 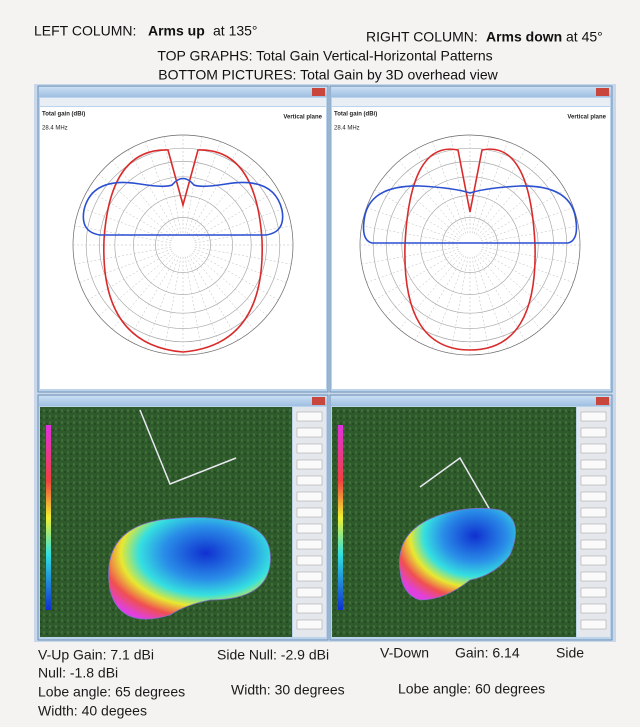 What do you see at coordinates (188, 447) in the screenshot?
I see `antenna-wire` at bounding box center [188, 447].